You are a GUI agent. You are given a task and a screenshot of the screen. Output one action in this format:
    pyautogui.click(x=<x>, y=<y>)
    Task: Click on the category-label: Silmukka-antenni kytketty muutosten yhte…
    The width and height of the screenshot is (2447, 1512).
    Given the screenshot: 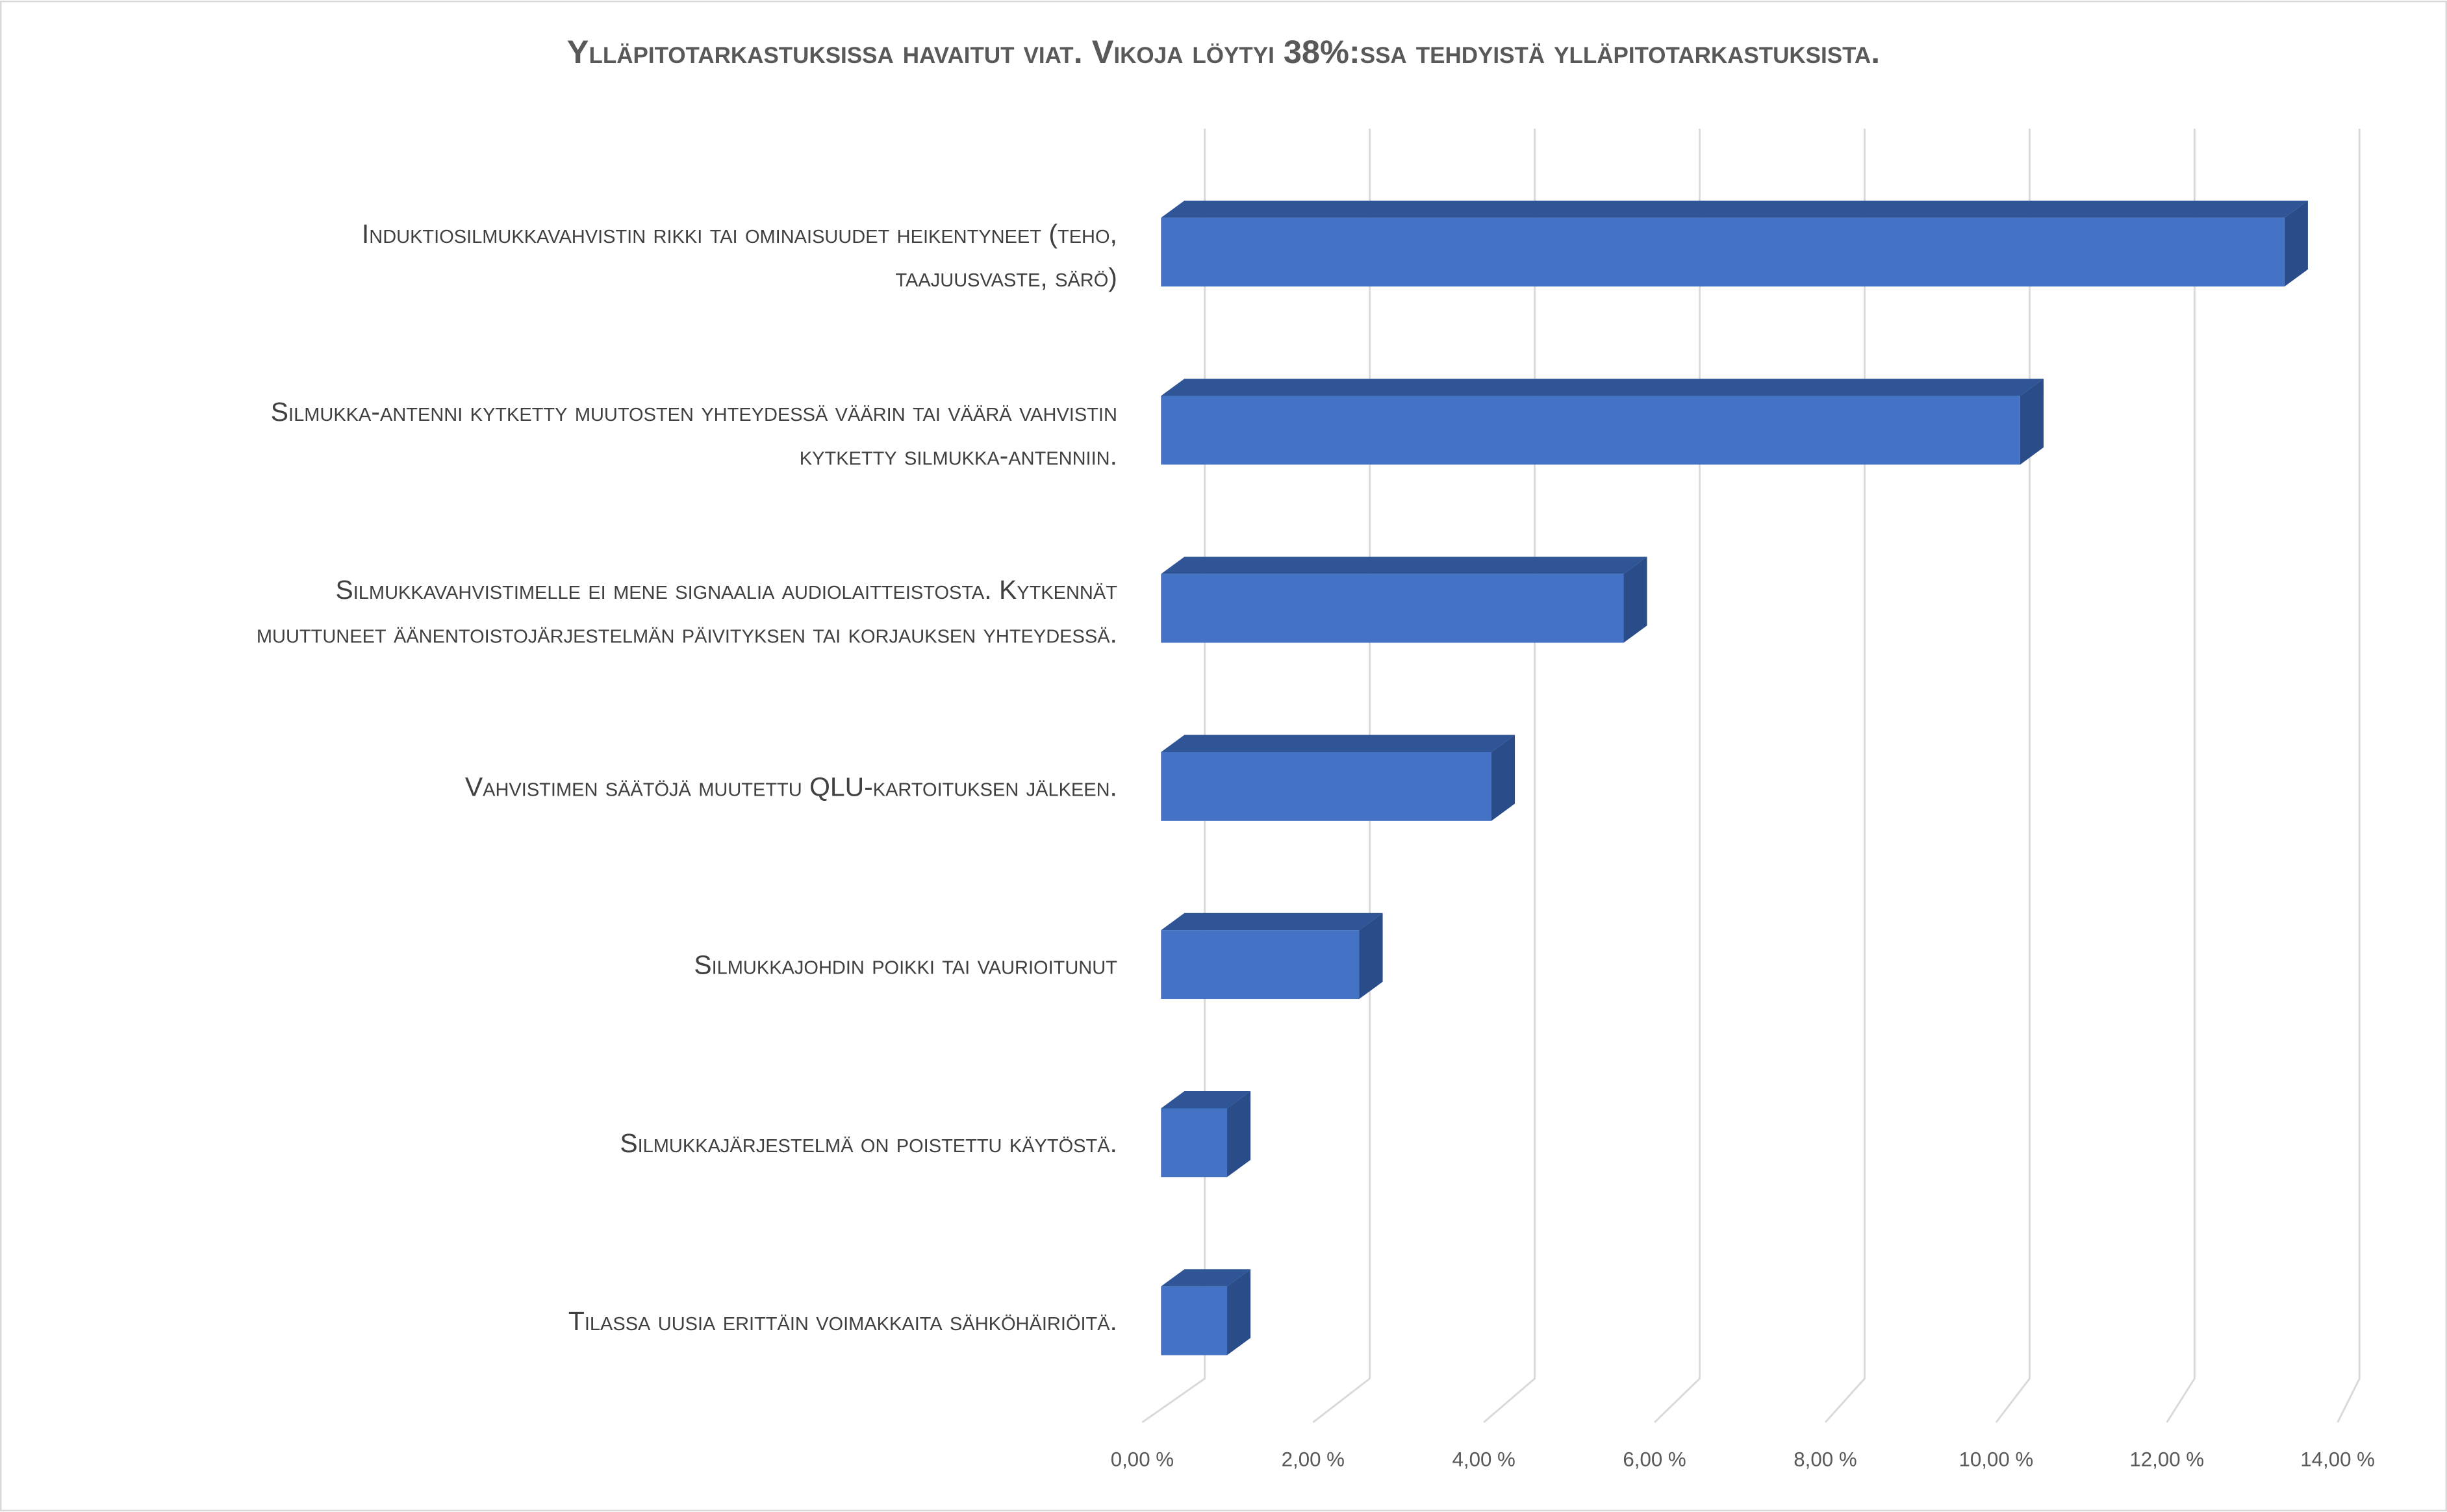 What is the action you would take?
    pyautogui.click(x=694, y=433)
    